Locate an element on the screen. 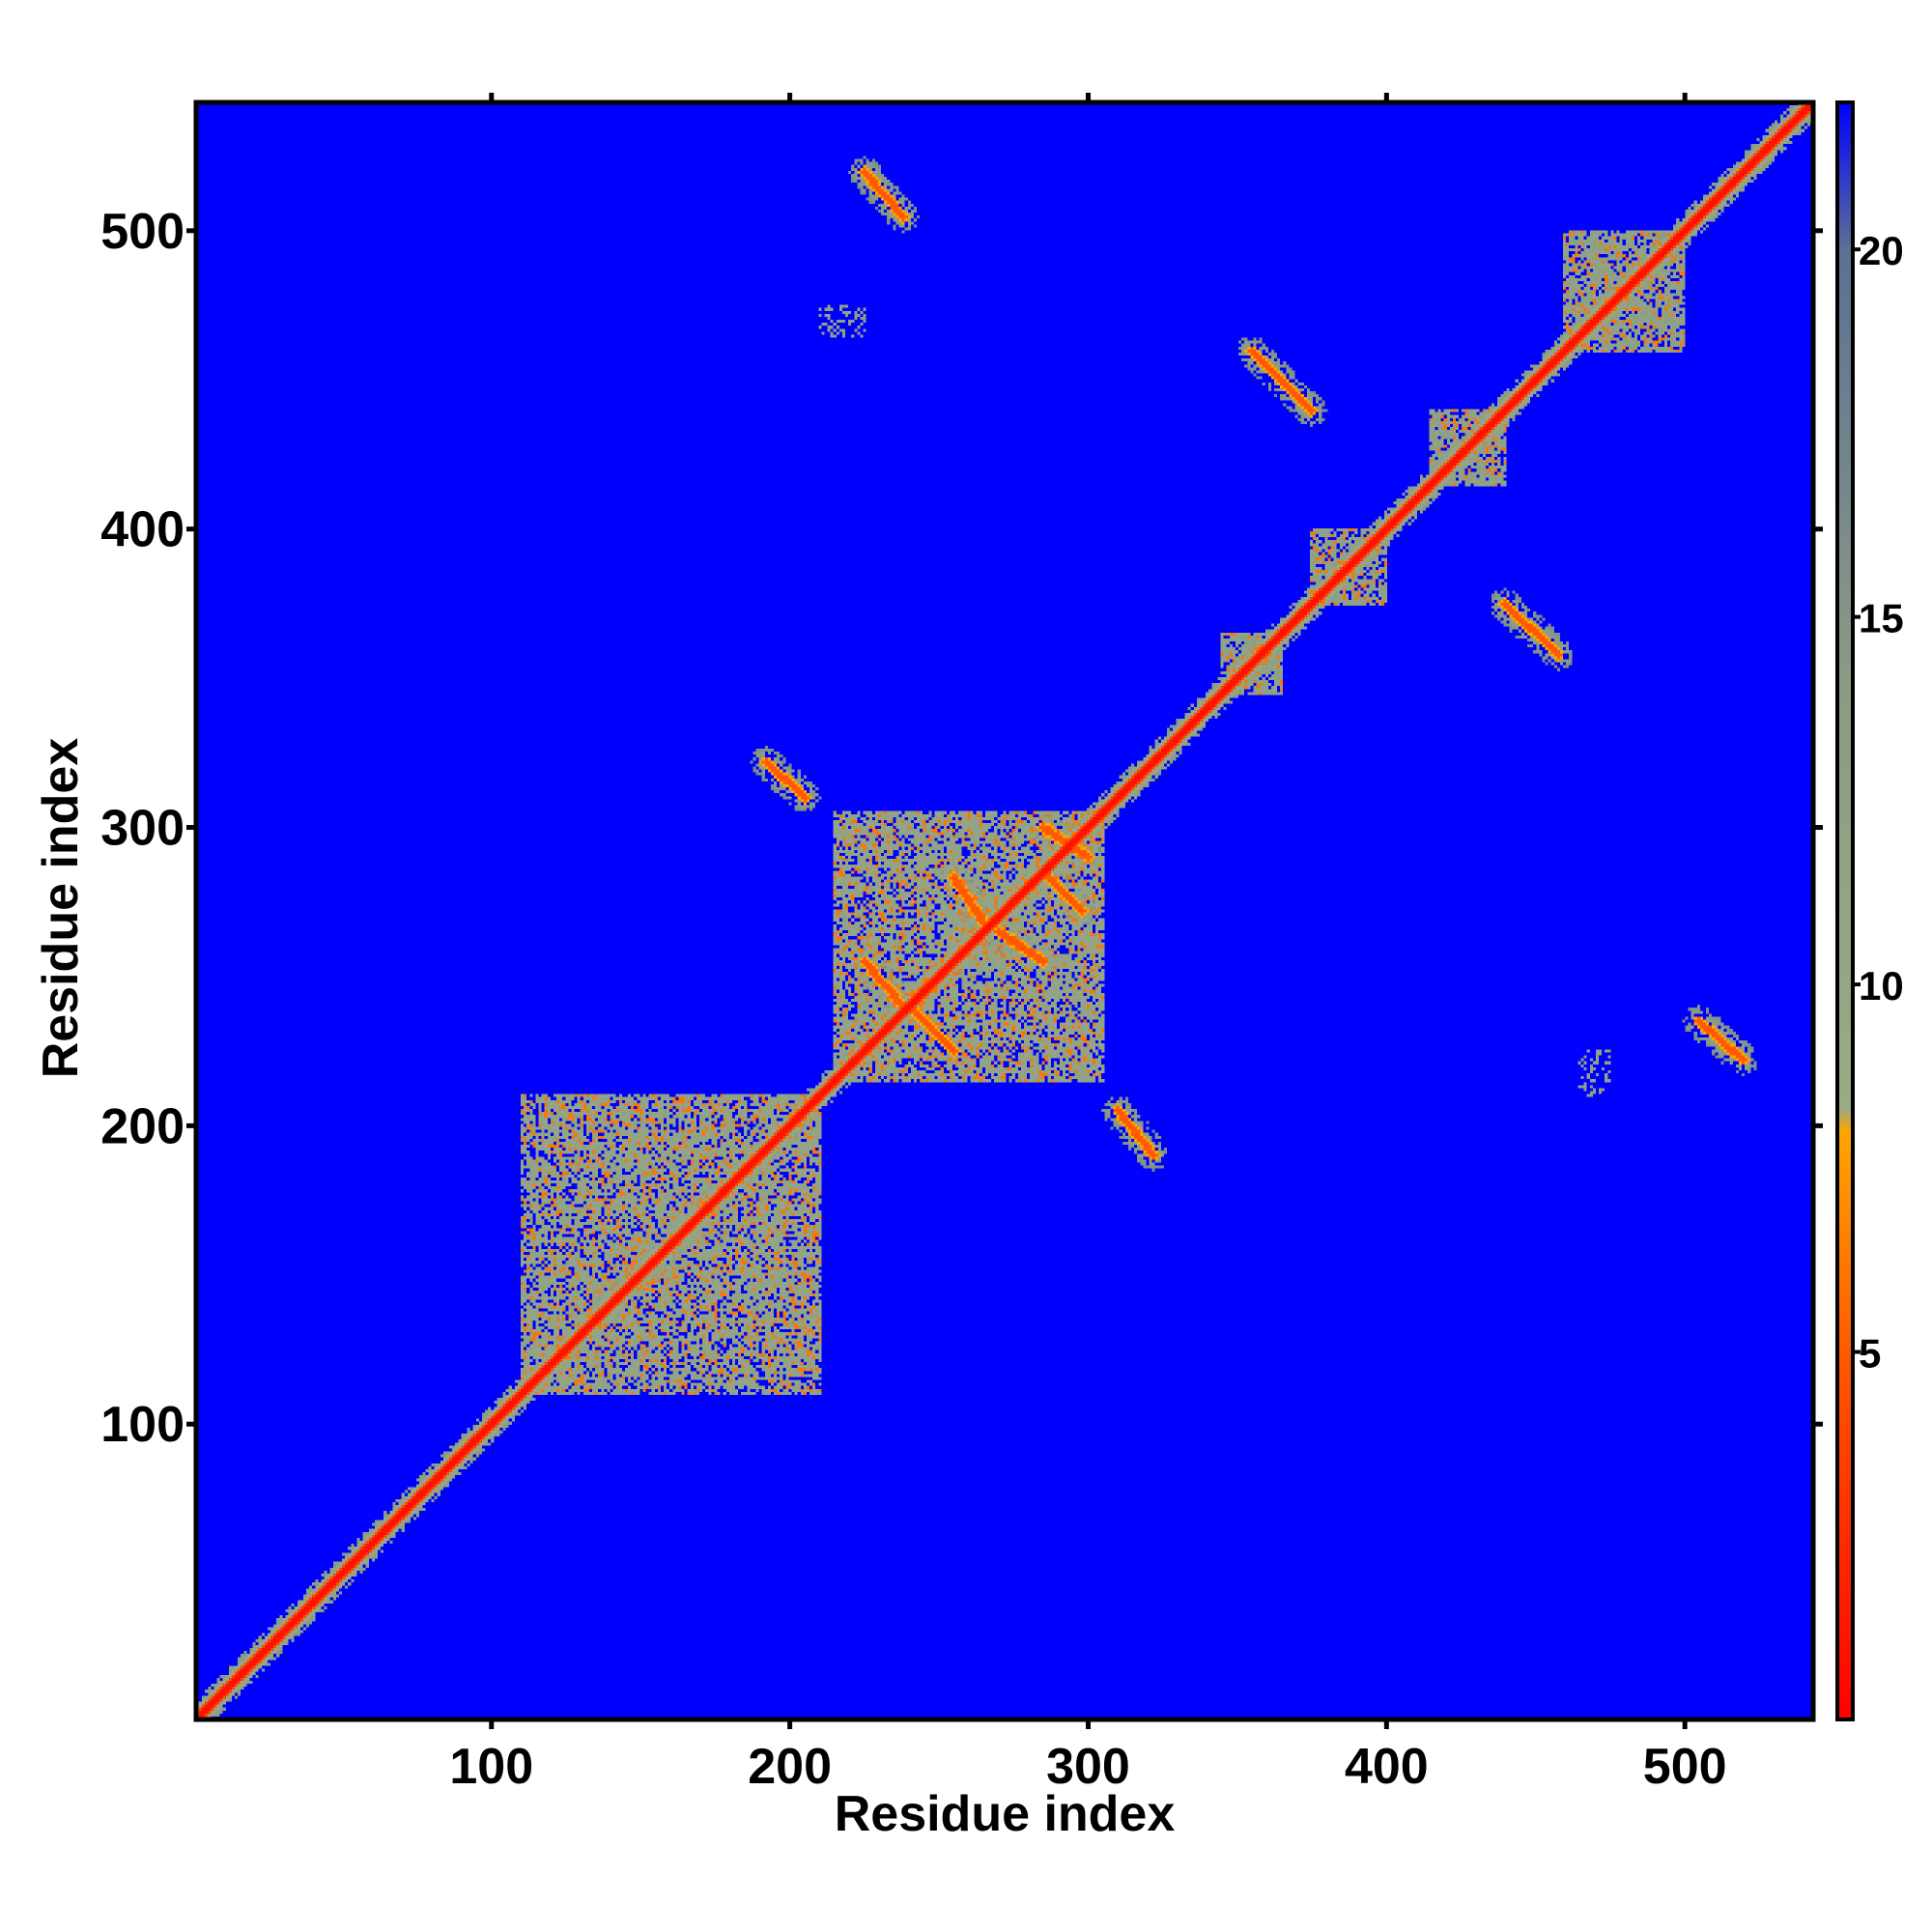 This screenshot has height=1932, width=1932. x-axis-title: Residue index is located at coordinates (1005, 1814).